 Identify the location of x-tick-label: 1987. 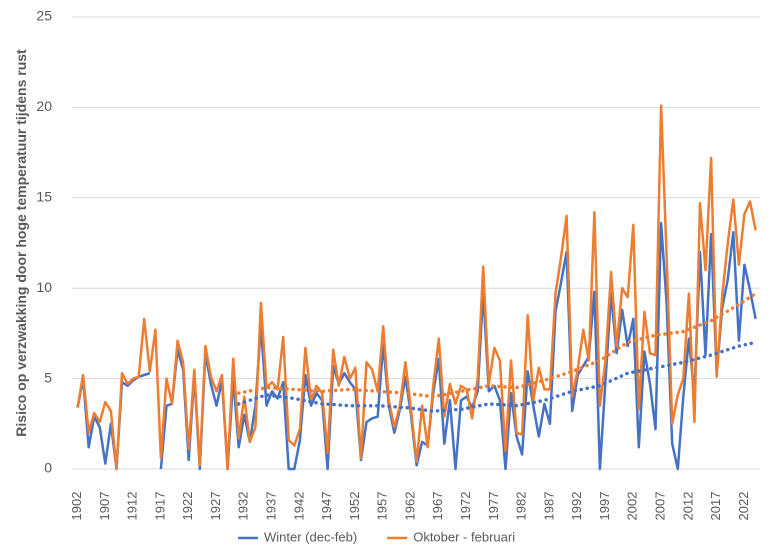
(548, 506).